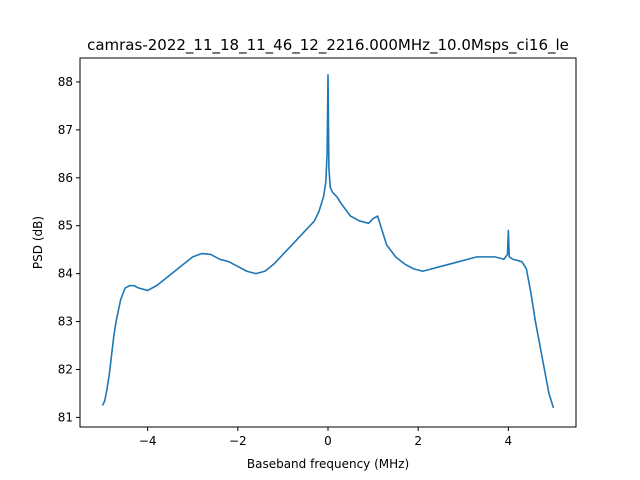 This screenshot has height=480, width=640. I want to click on y-tick-label: 88, so click(65, 82).